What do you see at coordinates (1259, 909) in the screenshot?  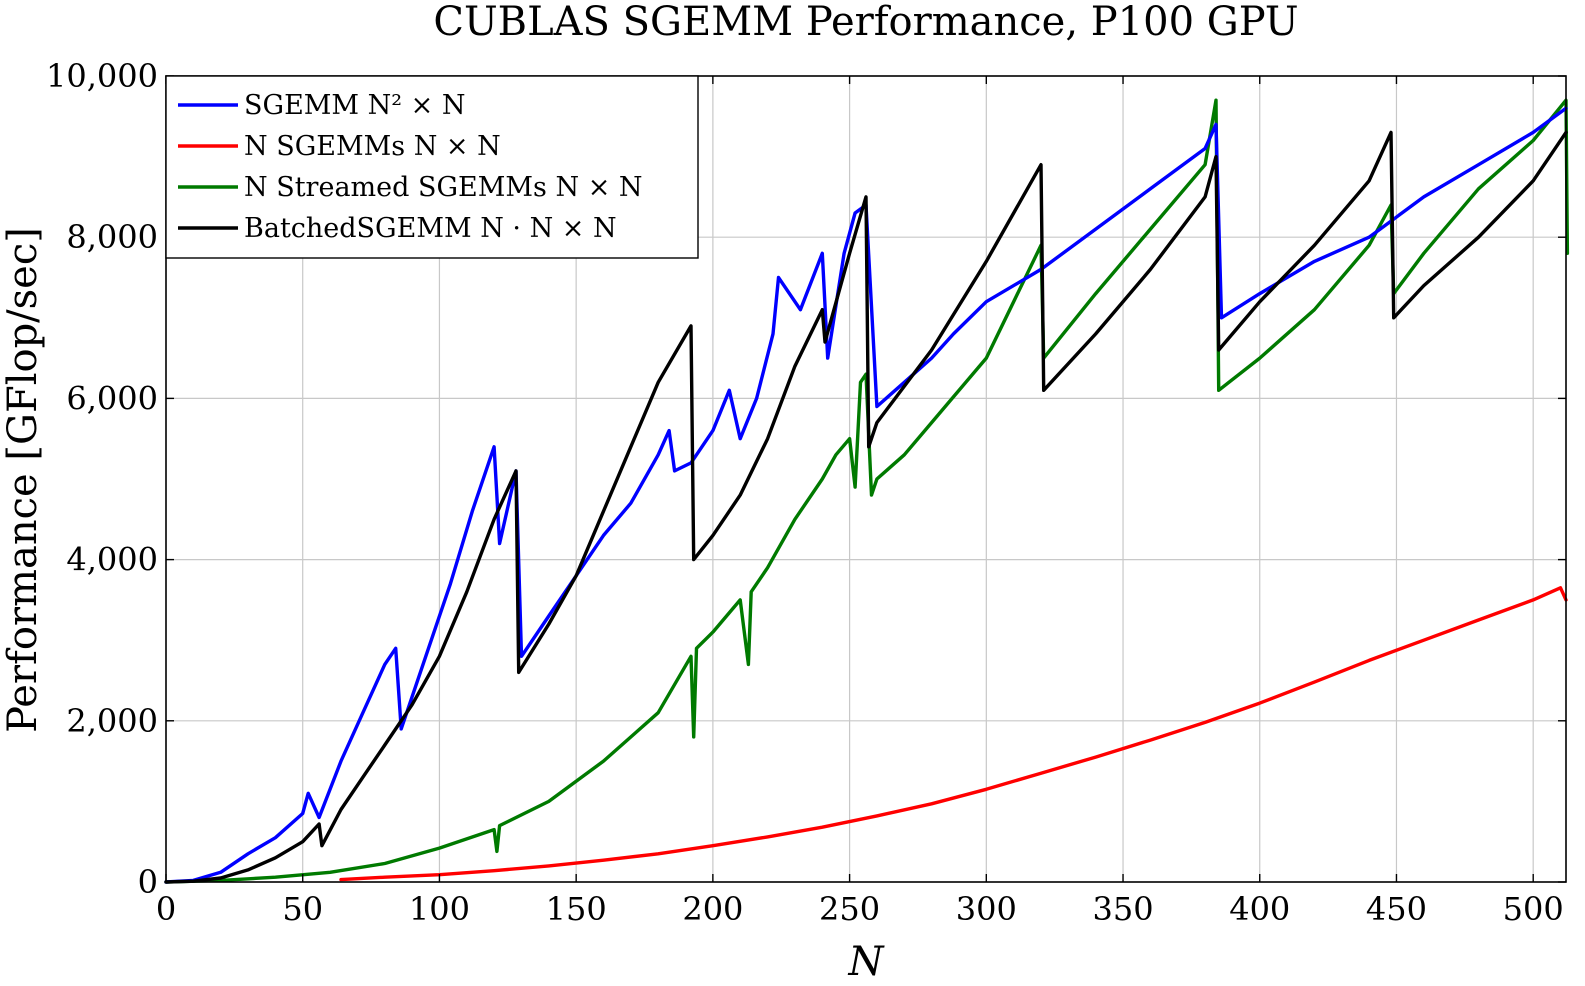 I see `x-tick-label: 400` at bounding box center [1259, 909].